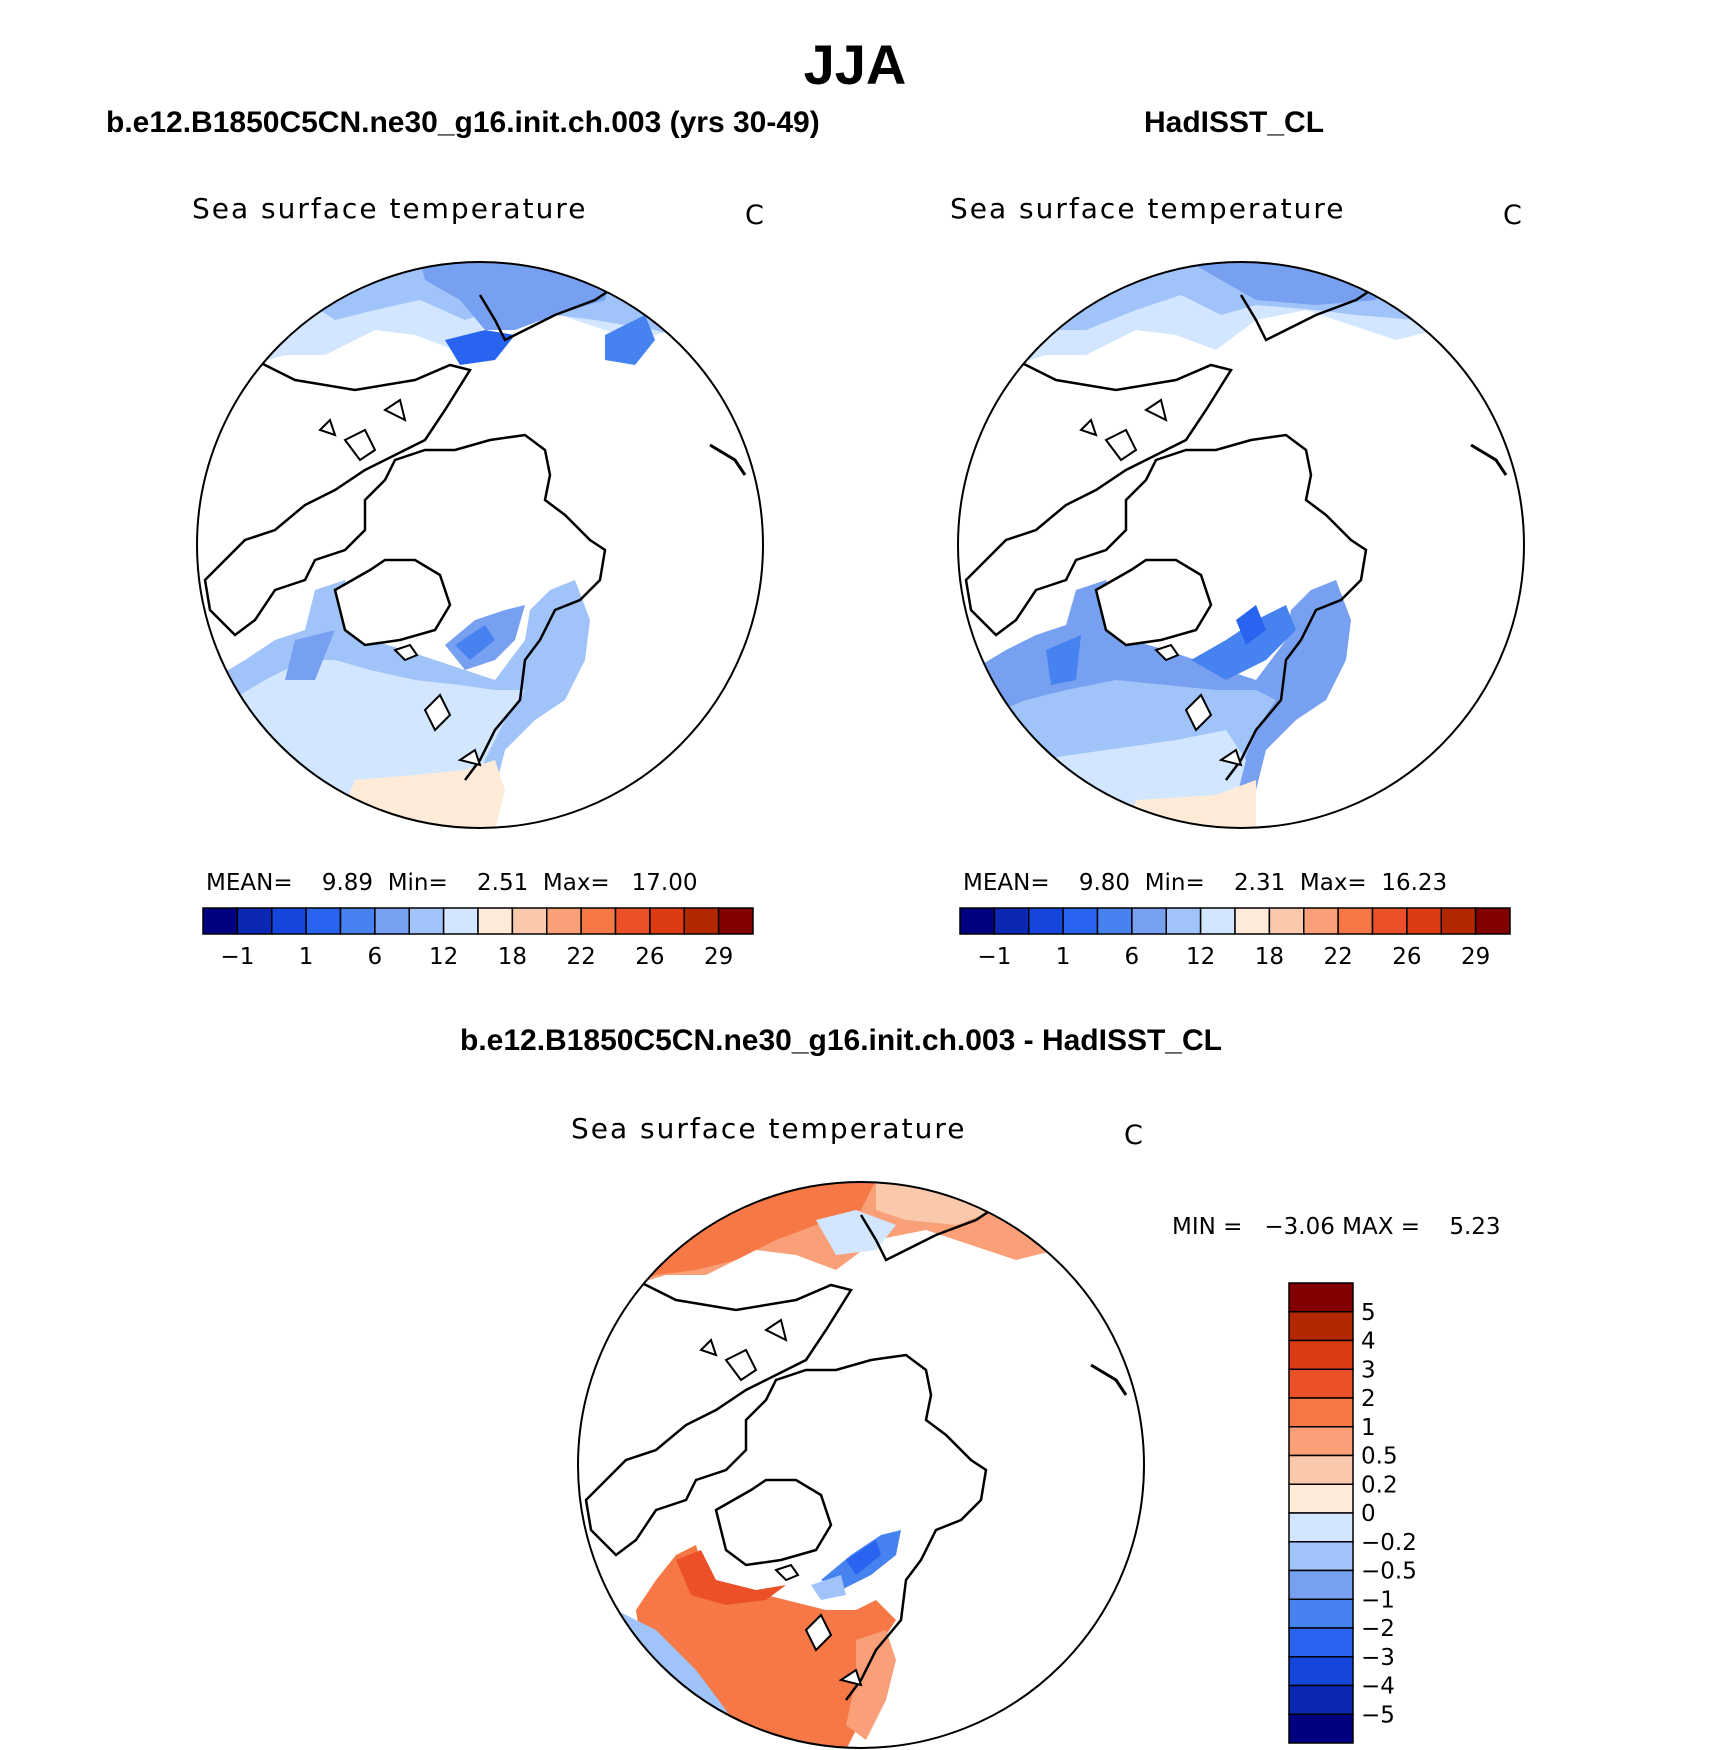 The height and width of the screenshot is (1750, 1710). Describe the element at coordinates (1235, 938) in the screenshot. I see `right-colorbar: −1 1 6 12 18 22 26 29` at that location.